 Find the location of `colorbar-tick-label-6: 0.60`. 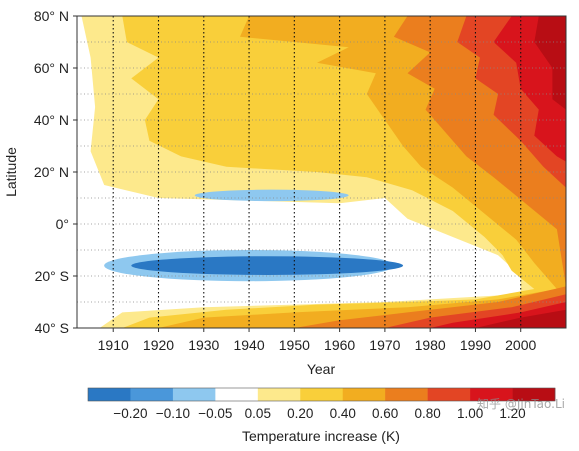

colorbar-tick-label-6: 0.60 is located at coordinates (385, 413).